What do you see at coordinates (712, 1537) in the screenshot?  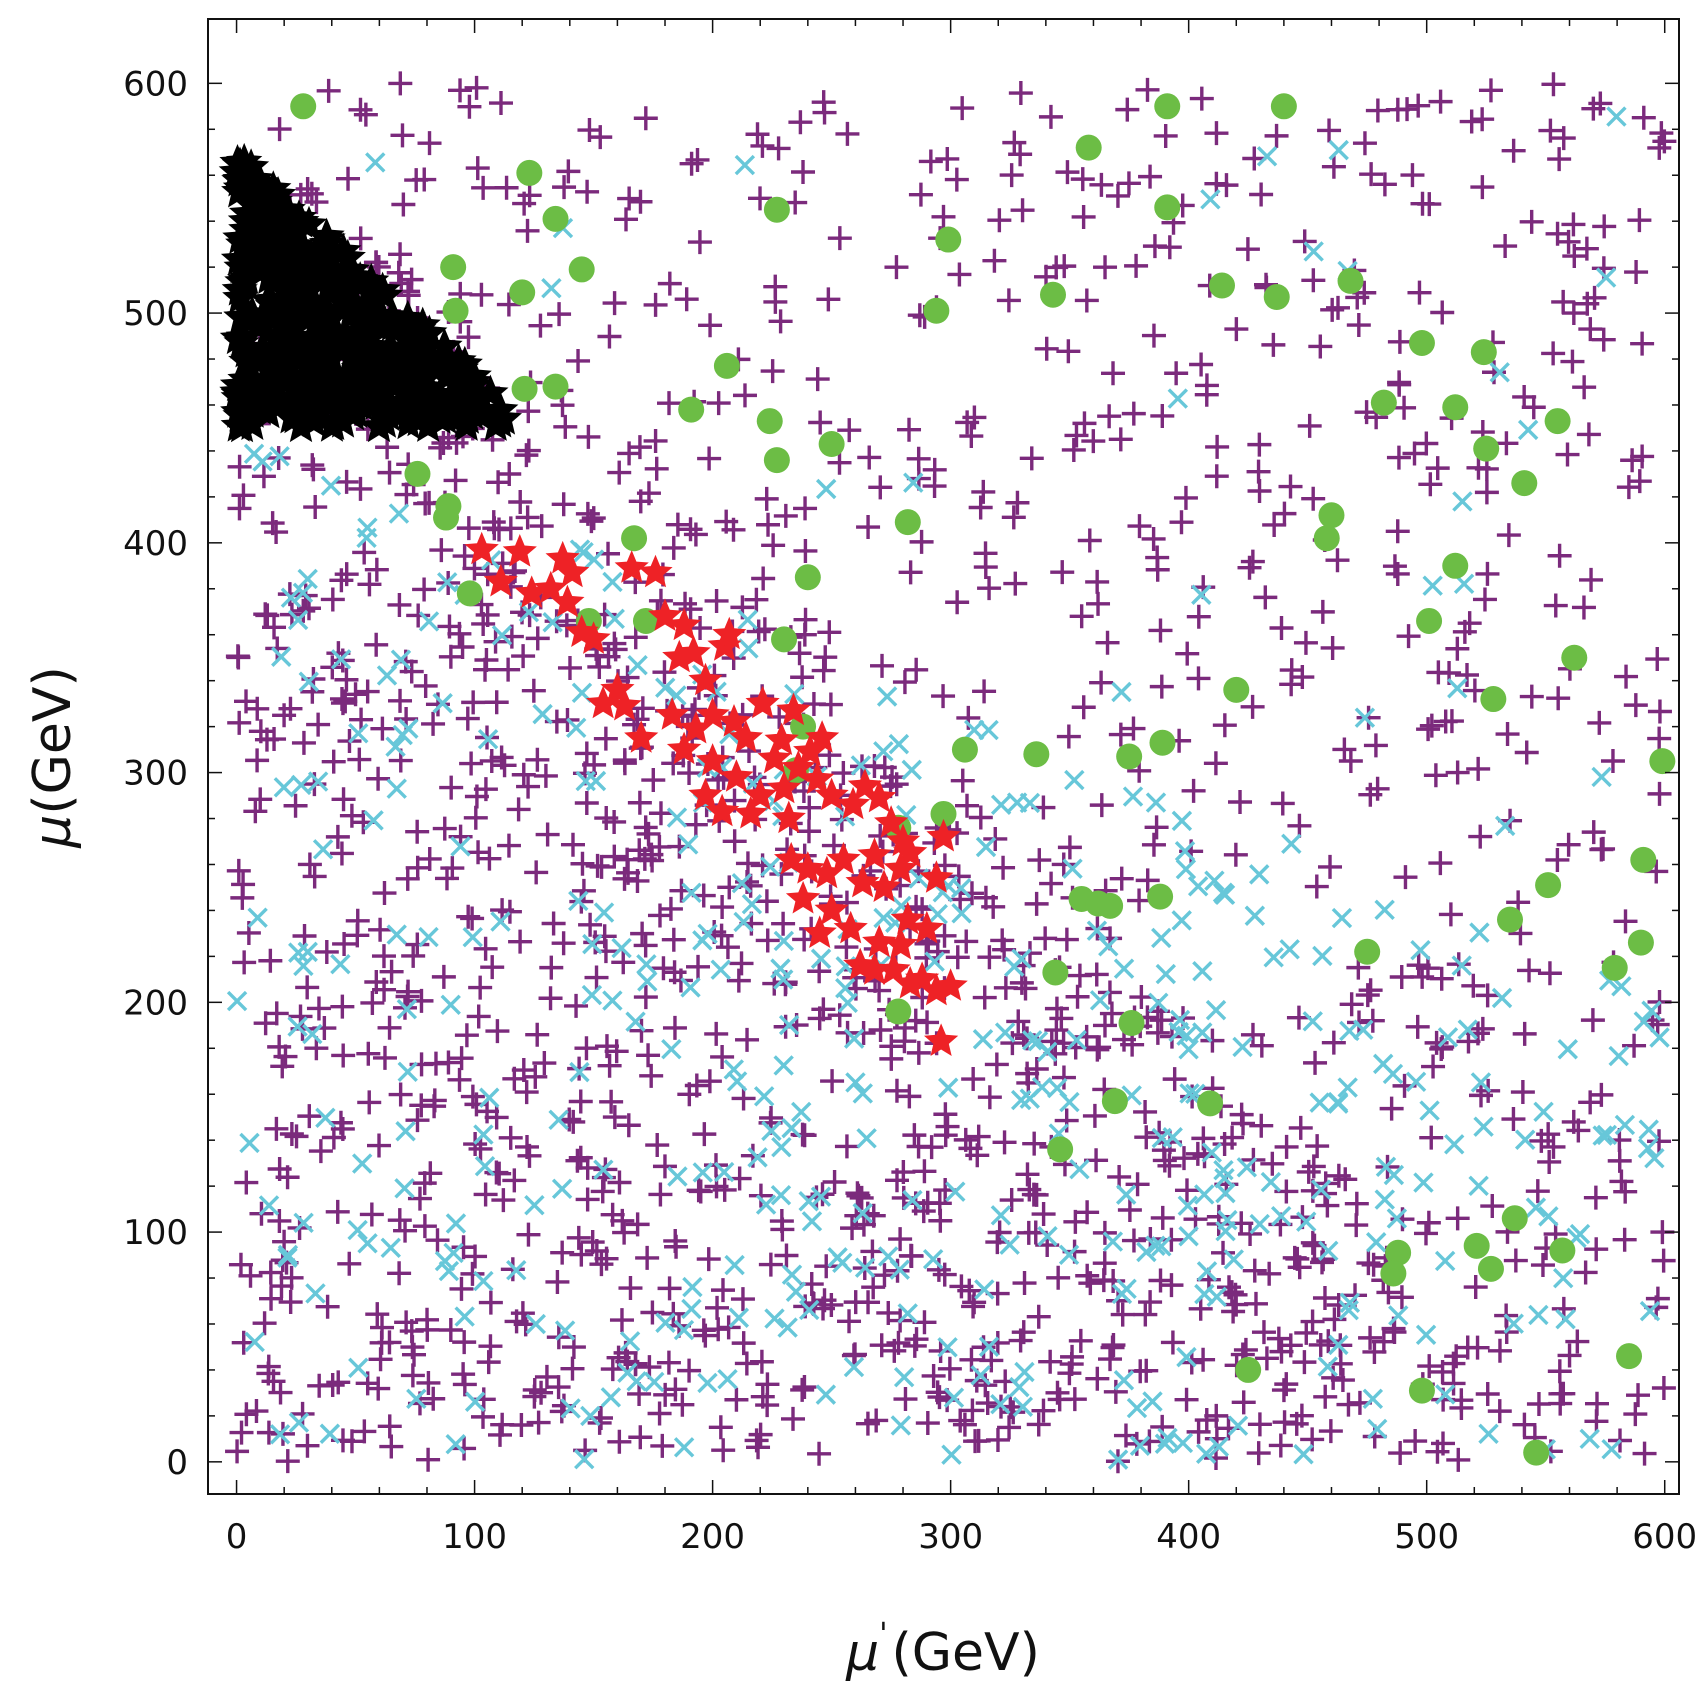 I see `x-tick-label: 200` at bounding box center [712, 1537].